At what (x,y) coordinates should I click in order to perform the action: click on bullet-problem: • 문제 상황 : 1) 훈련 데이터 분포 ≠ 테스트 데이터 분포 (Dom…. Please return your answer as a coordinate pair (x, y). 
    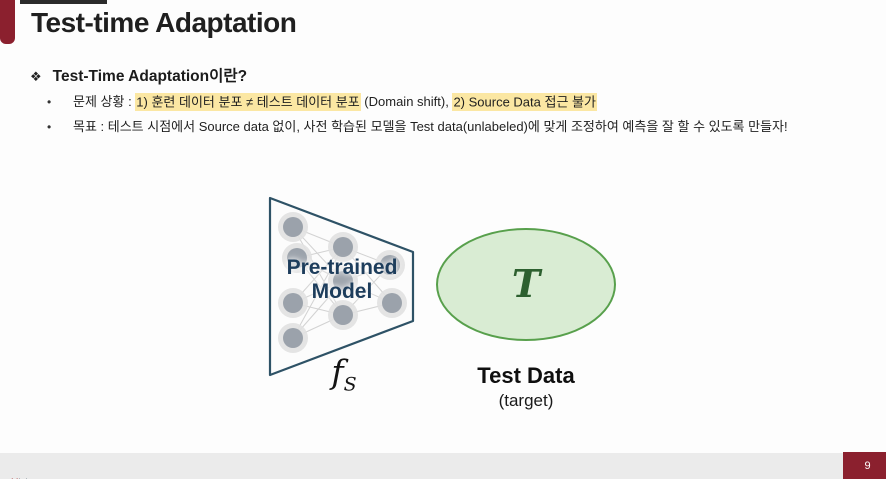
    Looking at the image, I should click on (322, 101).